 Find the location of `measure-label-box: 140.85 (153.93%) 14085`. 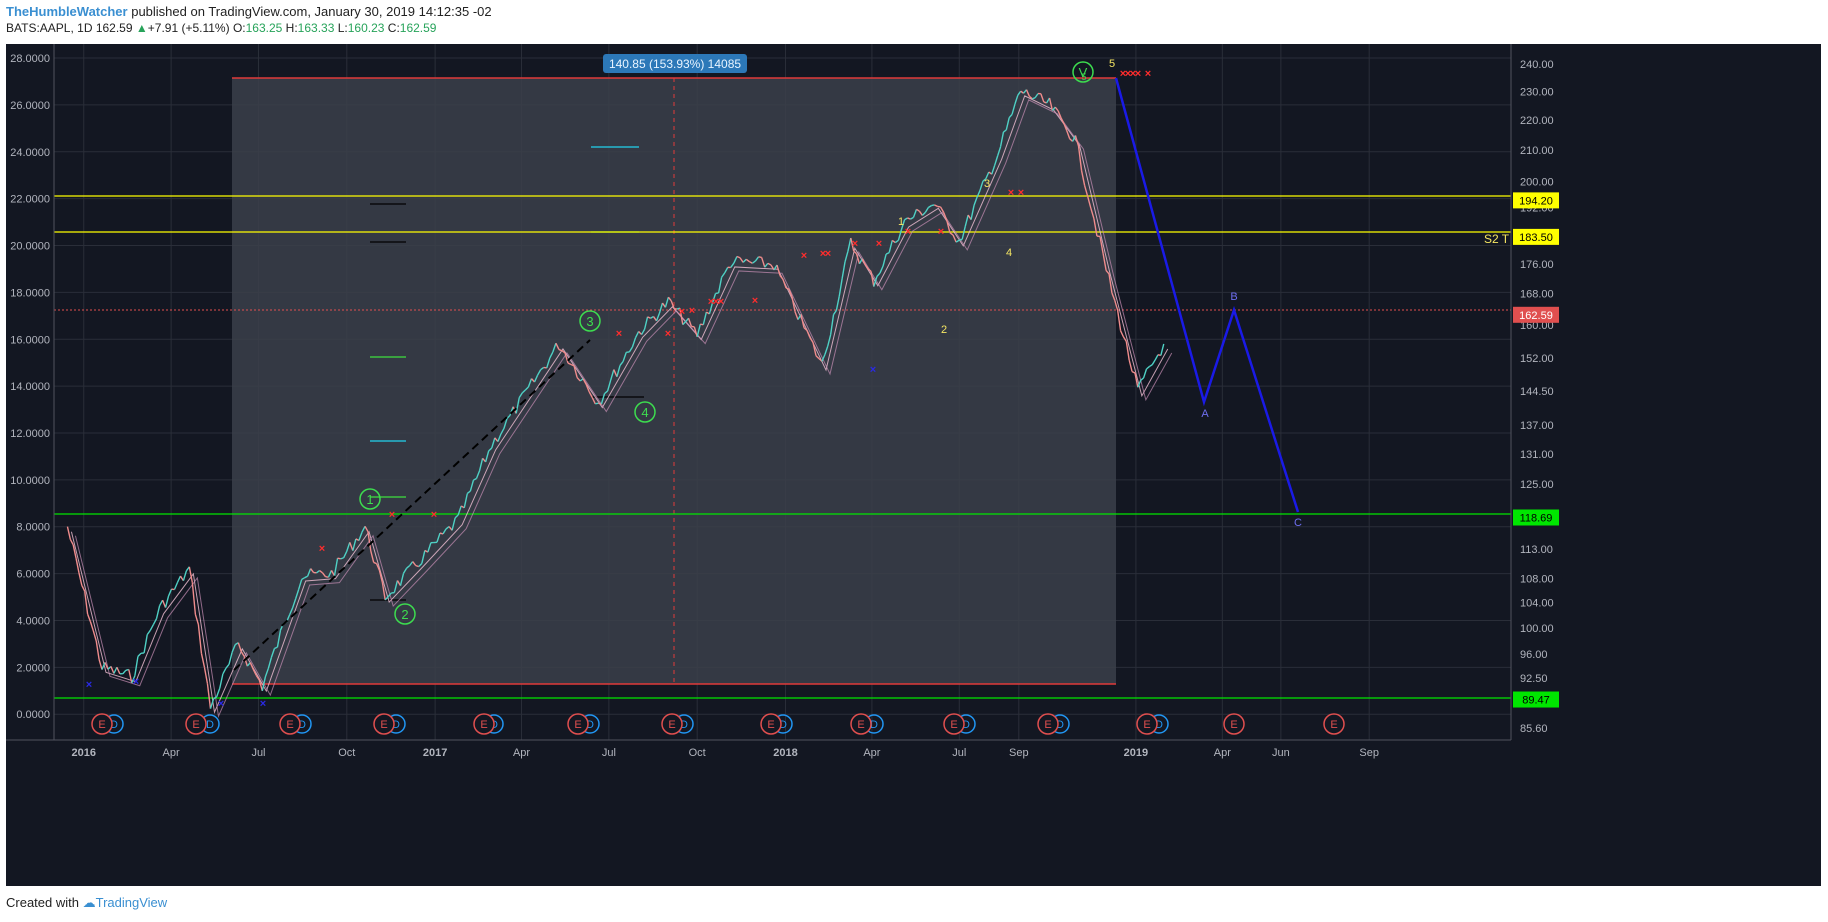

measure-label-box: 140.85 (153.93%) 14085 is located at coordinates (675, 63).